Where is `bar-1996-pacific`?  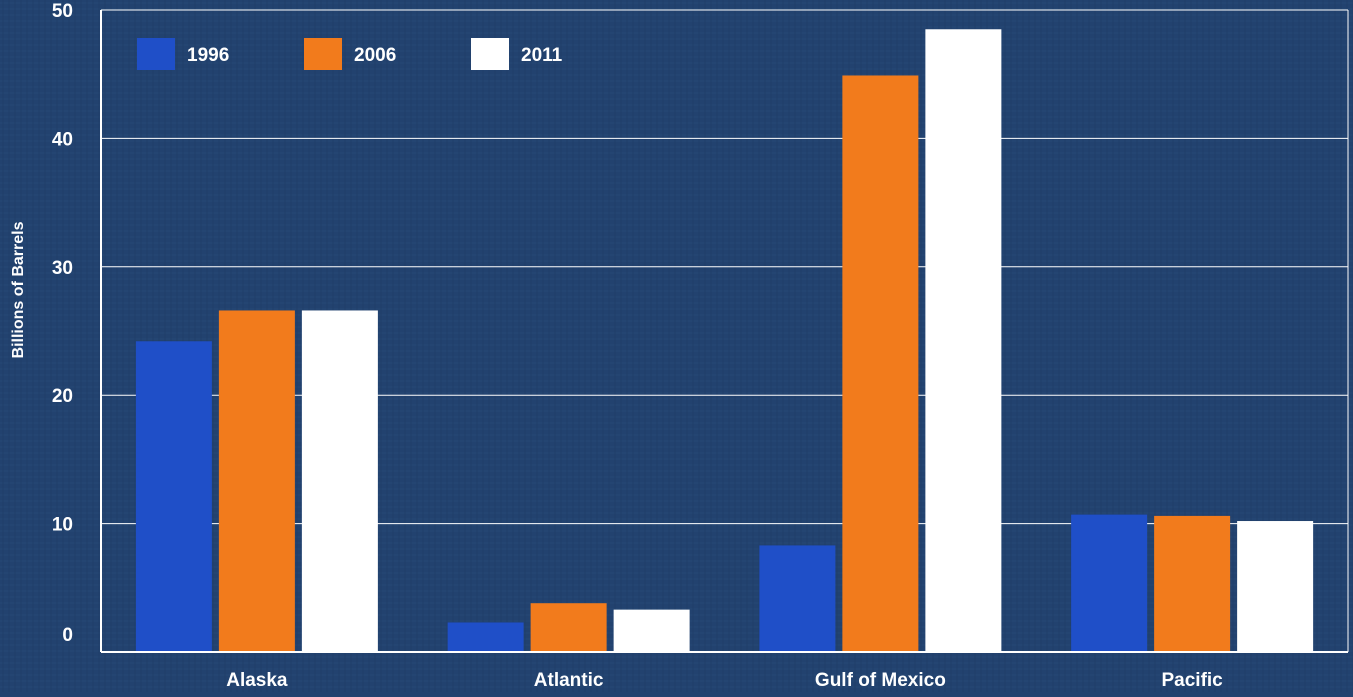 bar-1996-pacific is located at coordinates (1109, 583).